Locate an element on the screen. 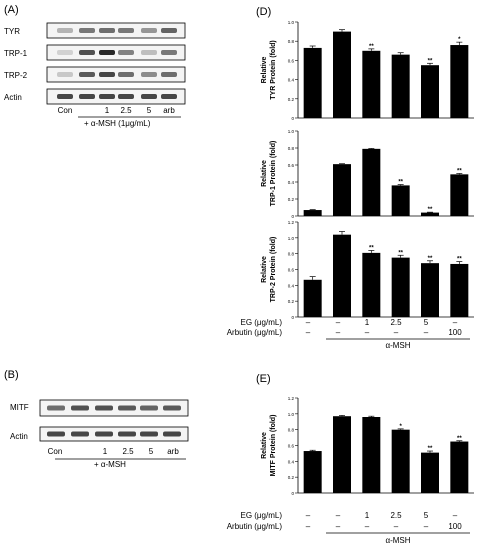  y-tick-label: 0.8 is located at coordinates (291, 254).